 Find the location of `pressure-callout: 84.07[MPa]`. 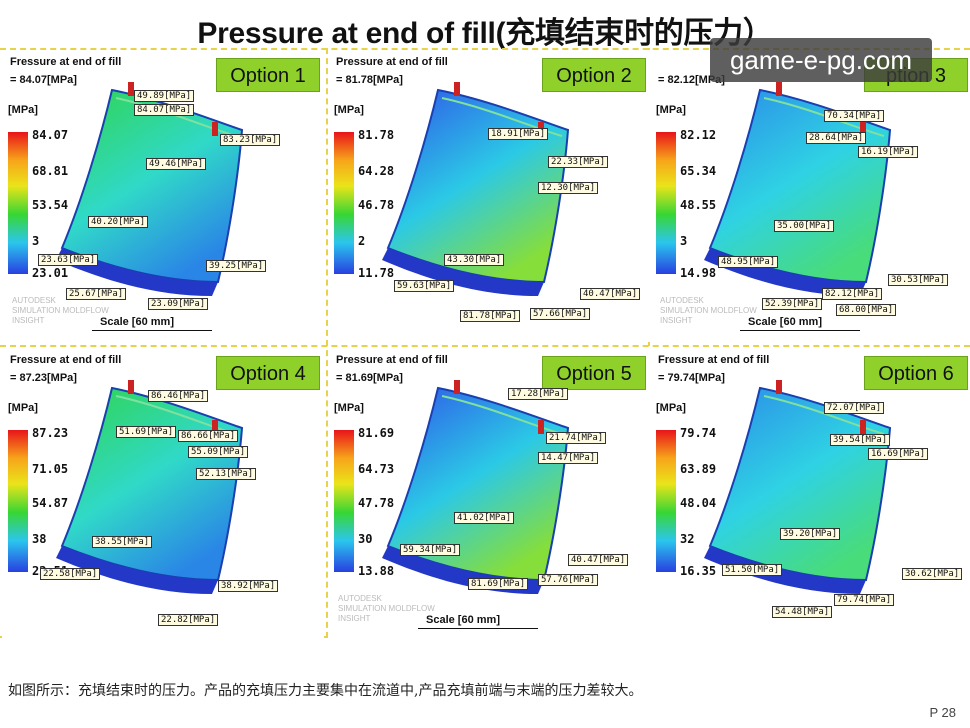

pressure-callout: 84.07[MPa] is located at coordinates (164, 110).